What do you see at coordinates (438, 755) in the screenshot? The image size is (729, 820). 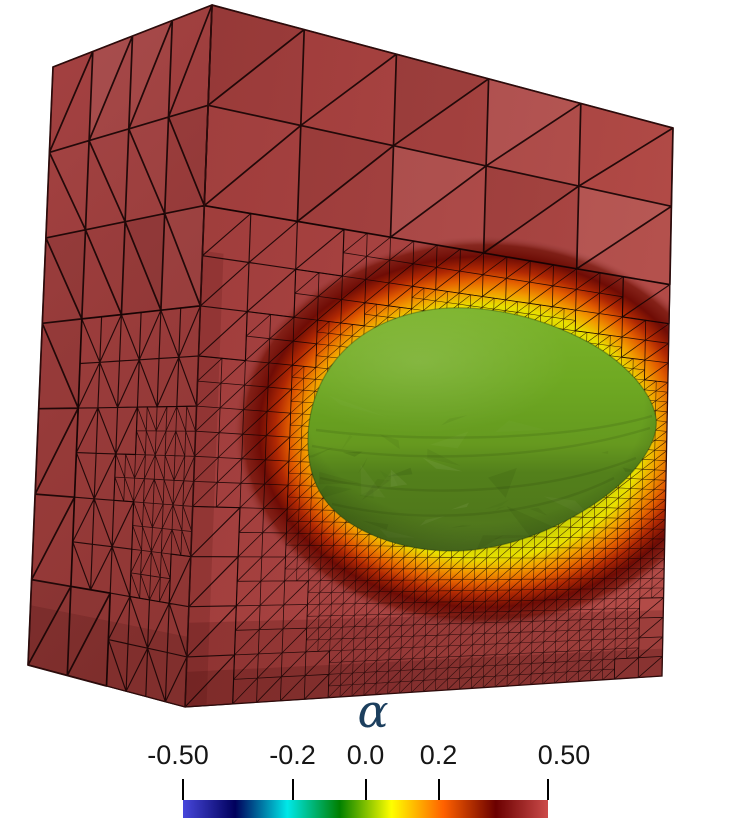 I see `colorbar-tick-label: 0.2` at bounding box center [438, 755].